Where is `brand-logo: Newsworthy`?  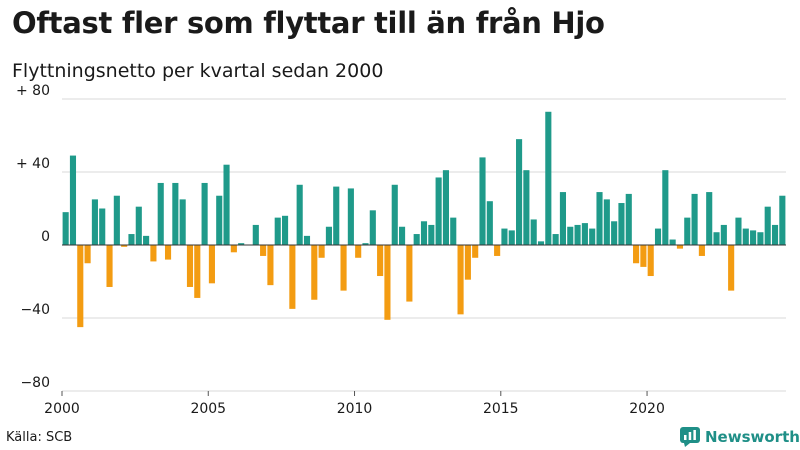
brand-logo: Newsworthy is located at coordinates (740, 437).